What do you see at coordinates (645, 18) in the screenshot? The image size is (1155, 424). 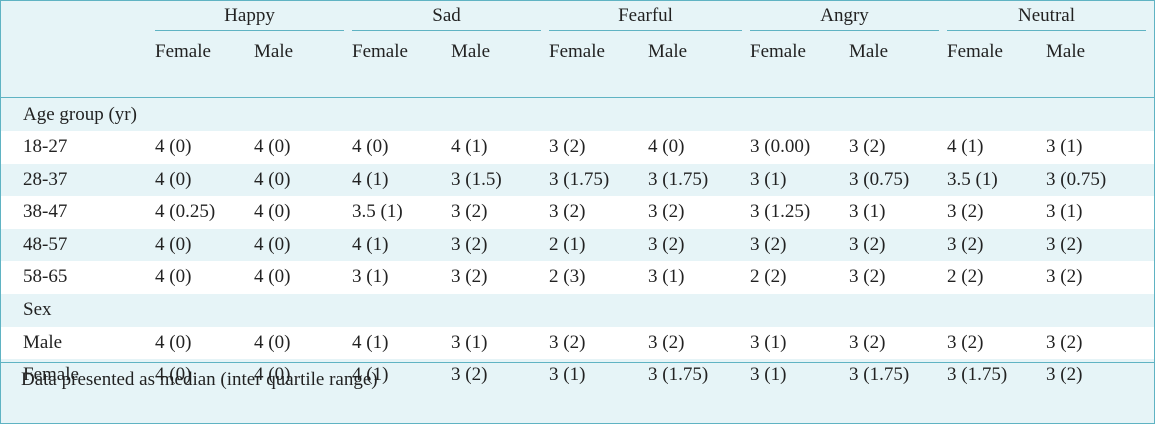 I see `emotion-header: Fearful` at bounding box center [645, 18].